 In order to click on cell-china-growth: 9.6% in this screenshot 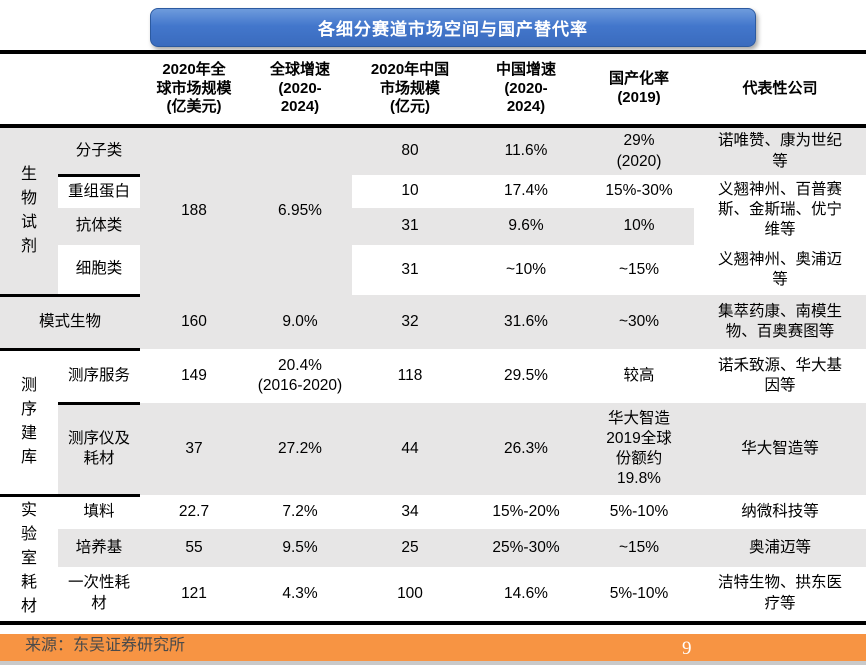, I will do `click(526, 226)`.